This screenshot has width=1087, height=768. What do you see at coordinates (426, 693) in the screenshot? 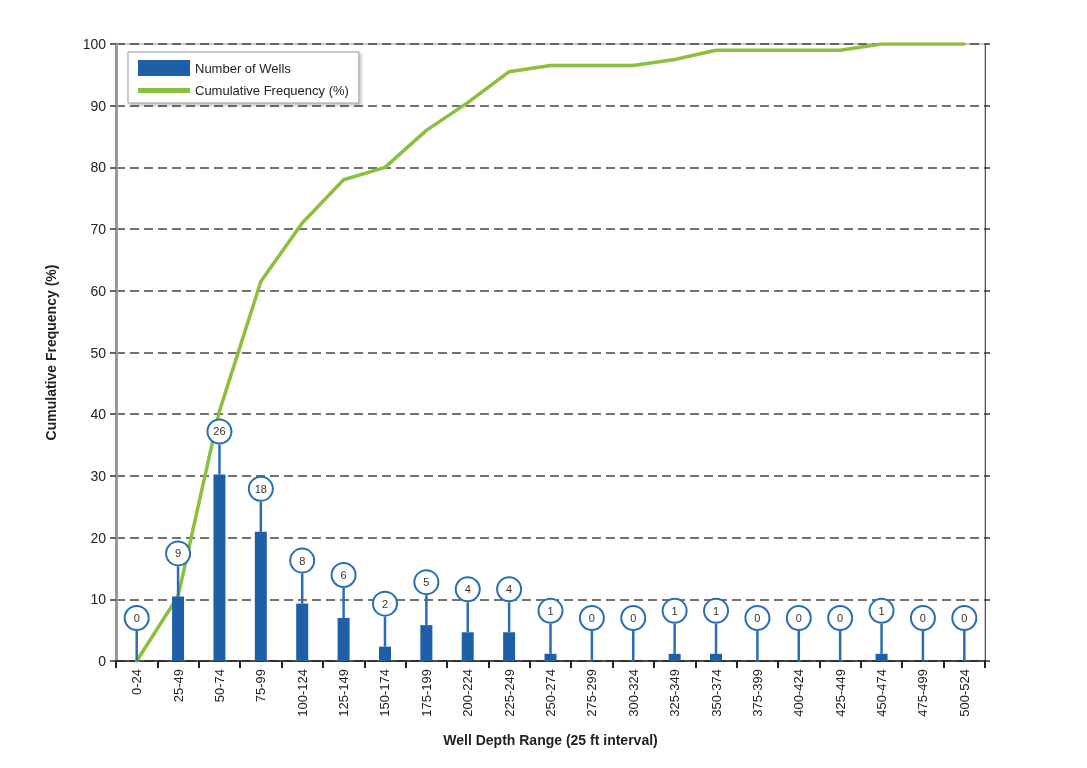
I see `x-tick-label: 175-199` at bounding box center [426, 693].